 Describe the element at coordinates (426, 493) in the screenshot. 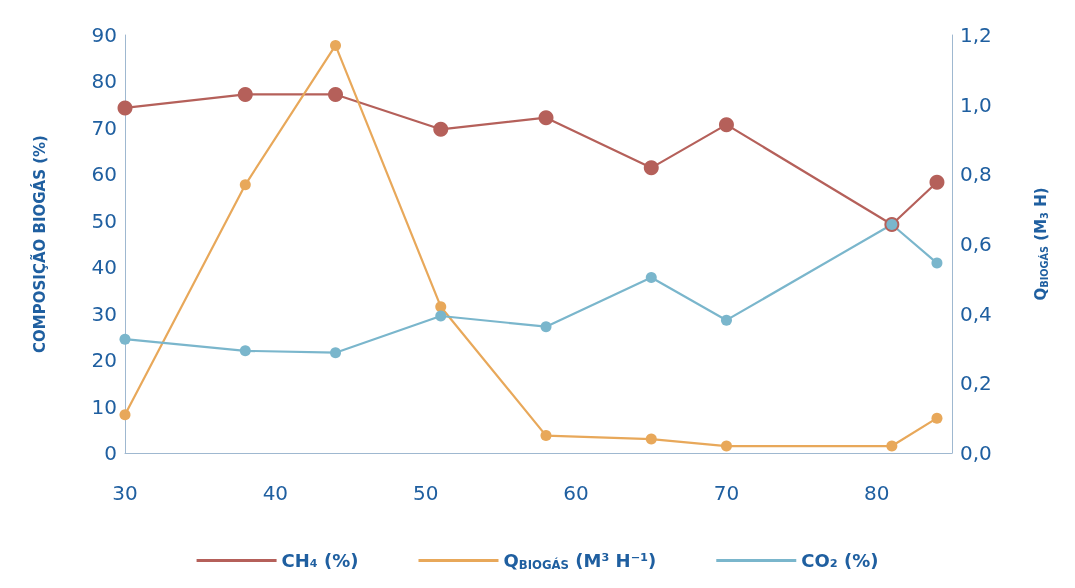

I see `x-tick-label: 50` at that location.